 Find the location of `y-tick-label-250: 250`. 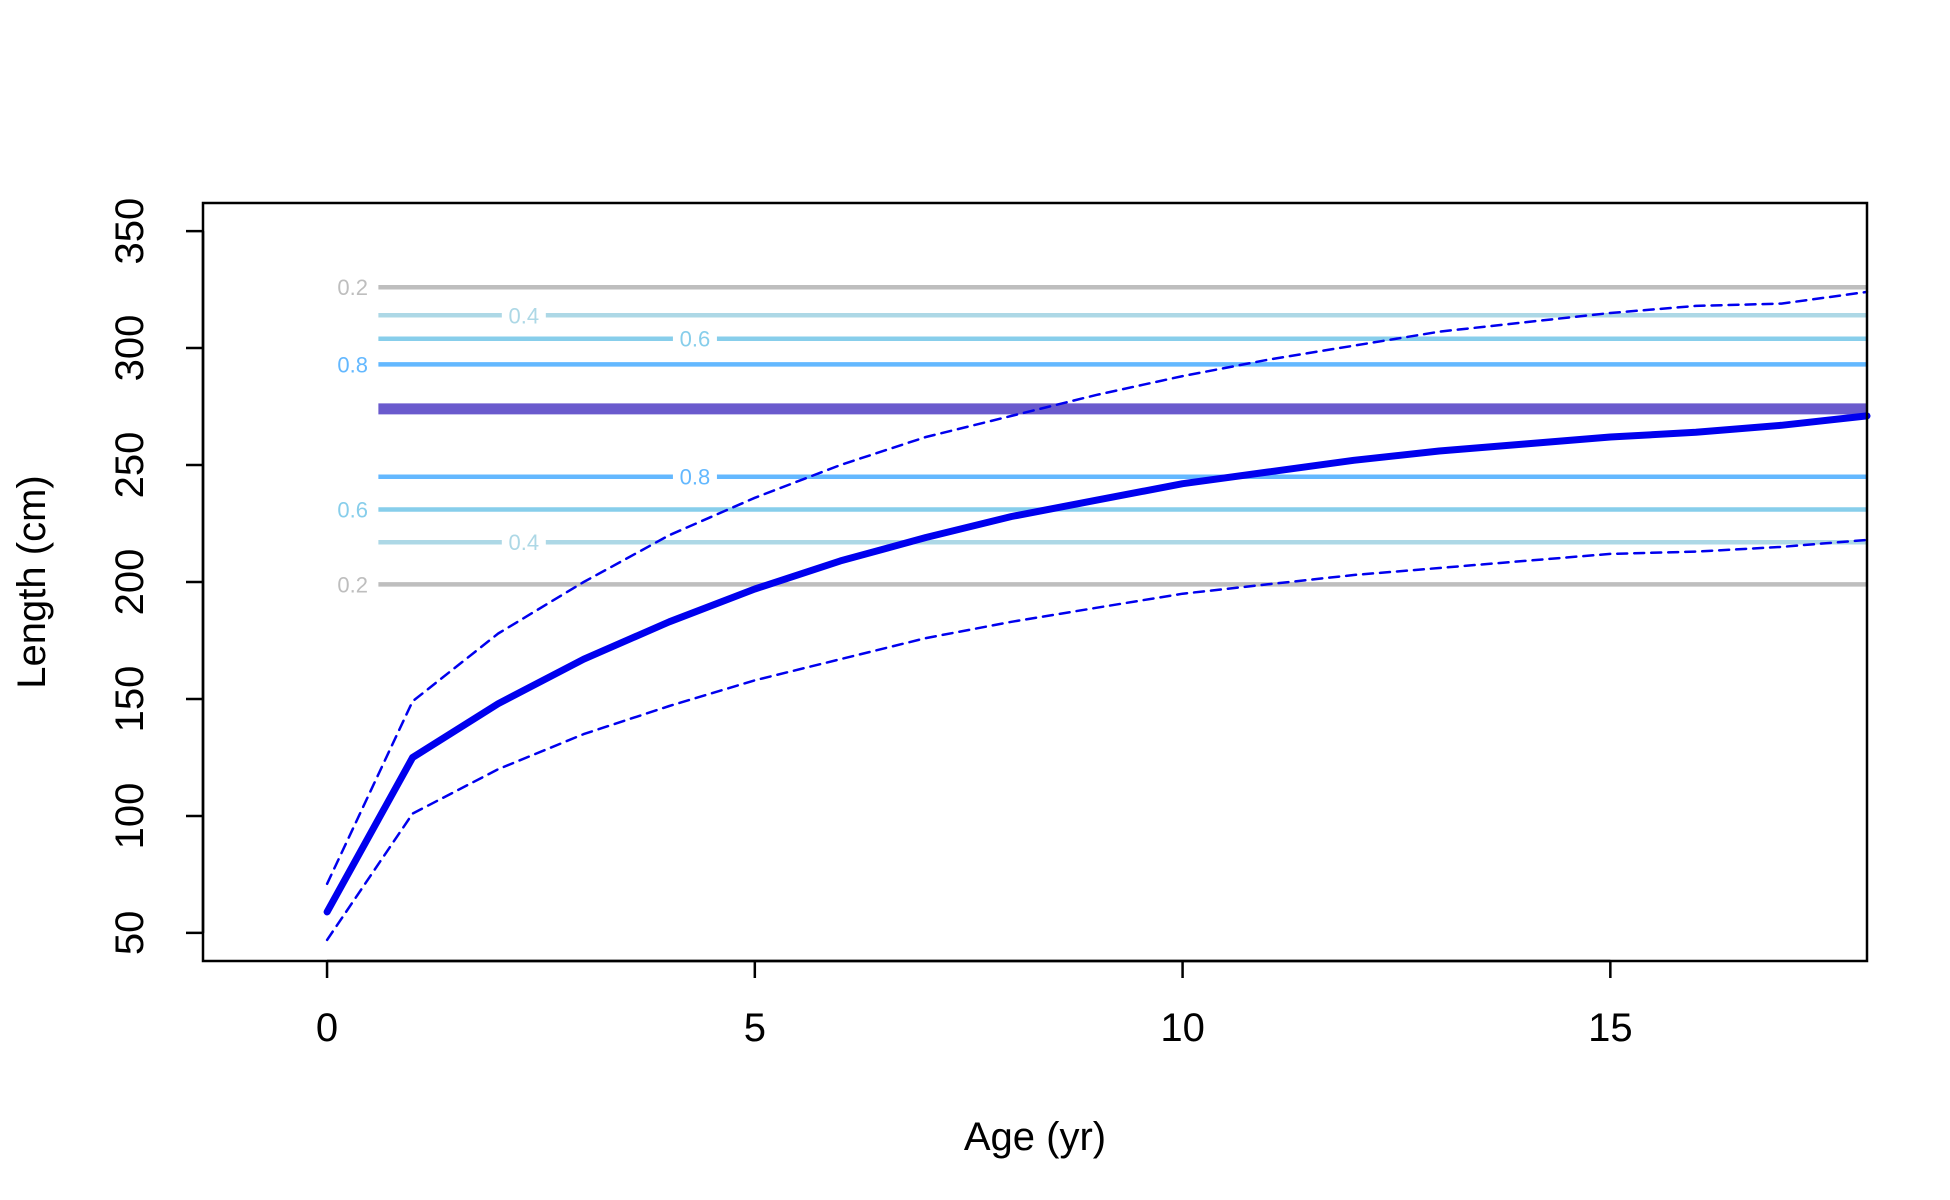

y-tick-label-250: 250 is located at coordinates (130, 465).